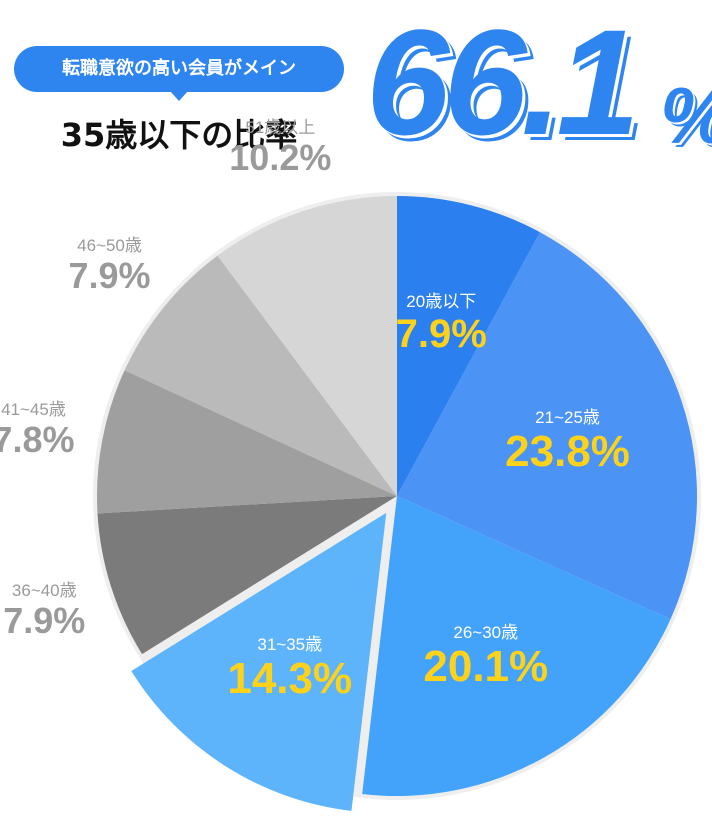 Image resolution: width=712 pixels, height=819 pixels. Describe the element at coordinates (441, 301) in the screenshot. I see `pie-label-name: 20歳以下` at that location.